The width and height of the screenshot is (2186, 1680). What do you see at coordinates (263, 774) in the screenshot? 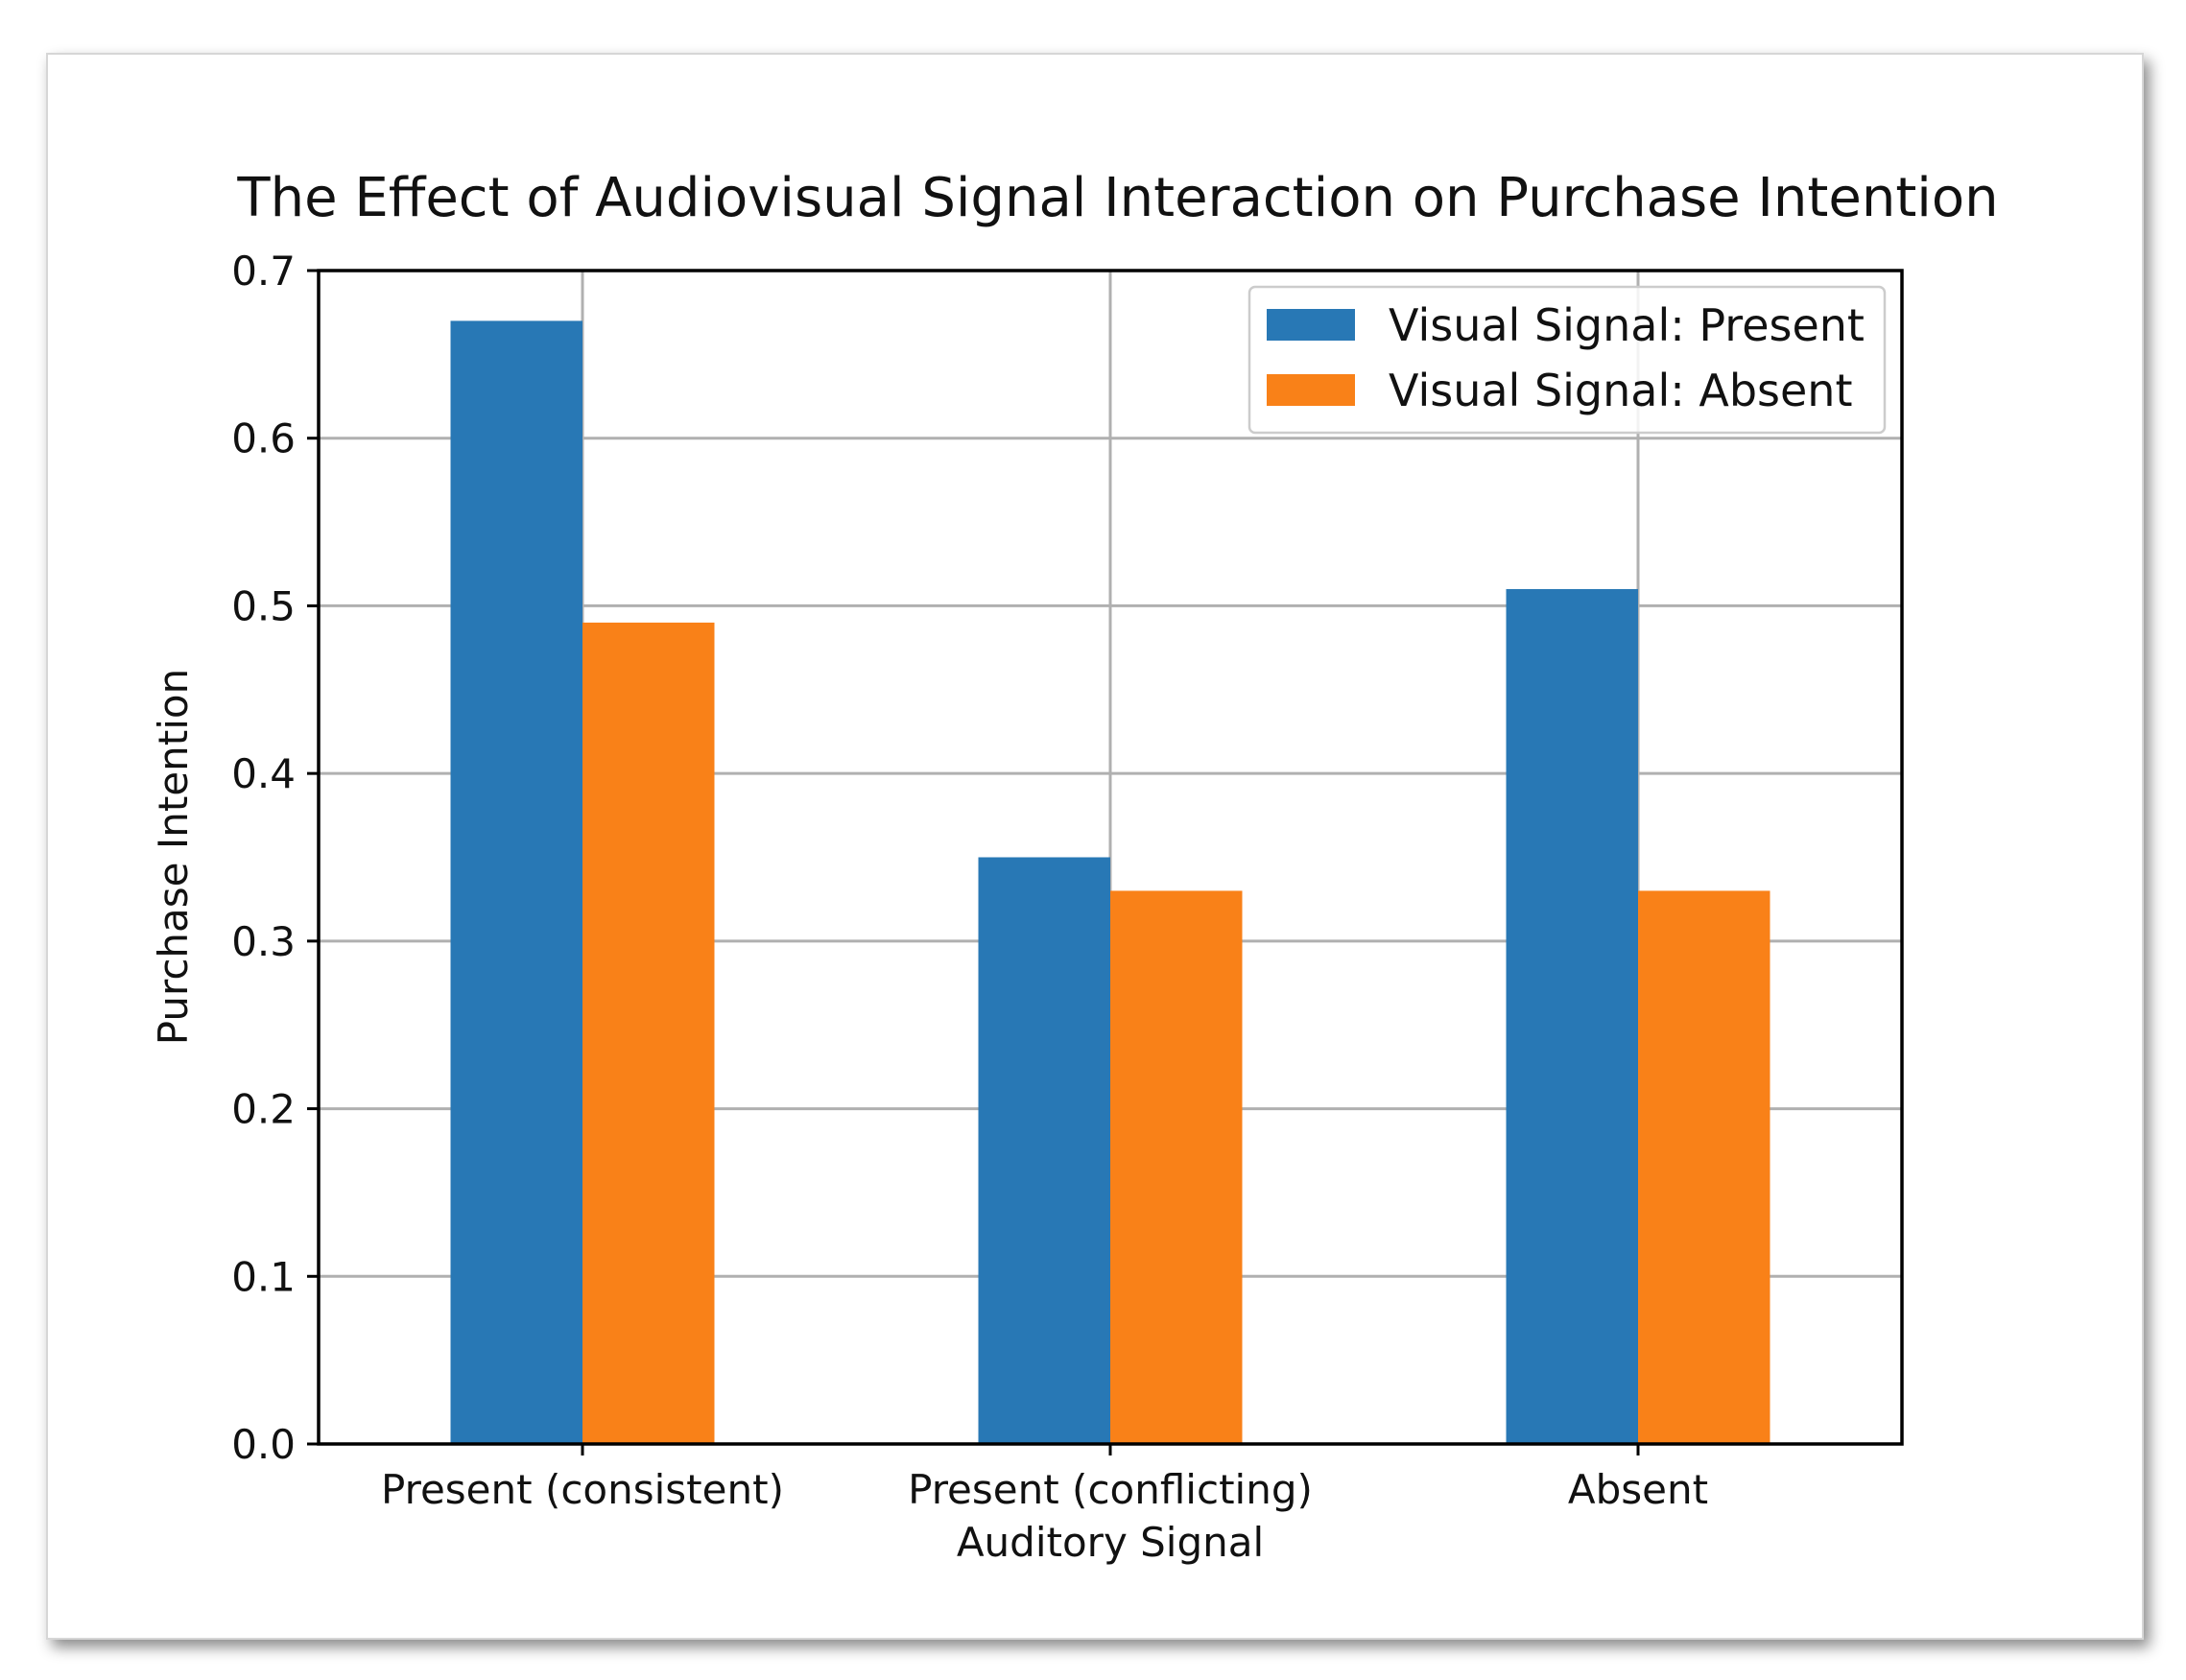
I see `y-tick-label: 0.4` at bounding box center [263, 774].